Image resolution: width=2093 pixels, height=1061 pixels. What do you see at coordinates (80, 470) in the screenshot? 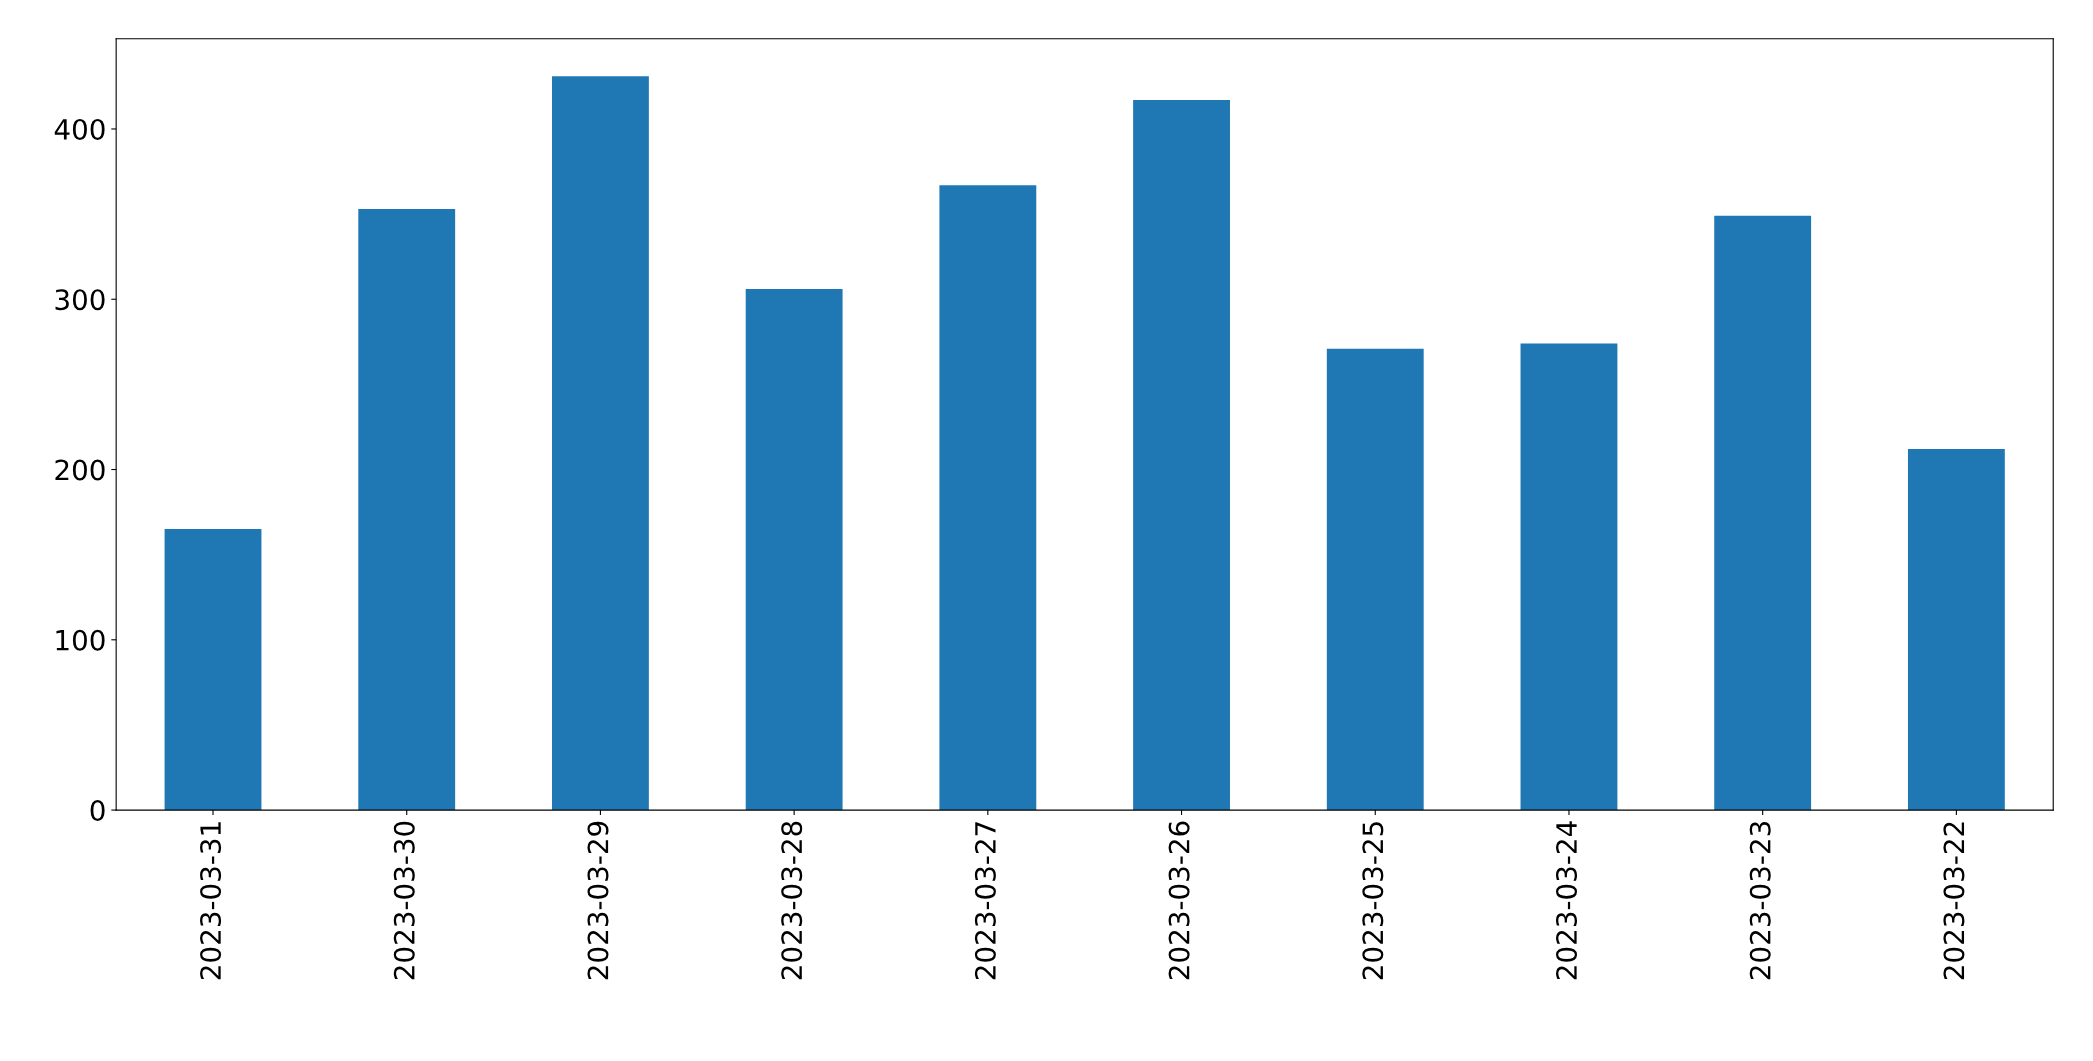
I see `y-tick-label: 200` at bounding box center [80, 470].